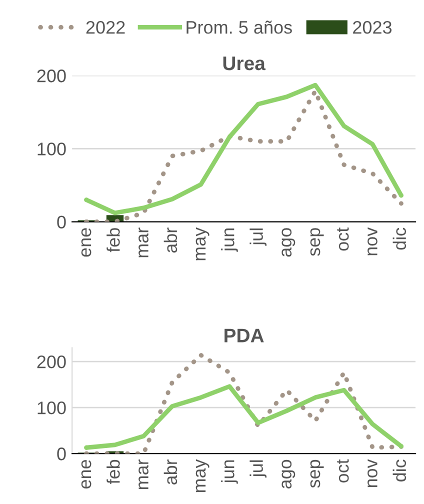  What do you see at coordinates (105, 27) in the screenshot?
I see `legend-label: 2022` at bounding box center [105, 27].